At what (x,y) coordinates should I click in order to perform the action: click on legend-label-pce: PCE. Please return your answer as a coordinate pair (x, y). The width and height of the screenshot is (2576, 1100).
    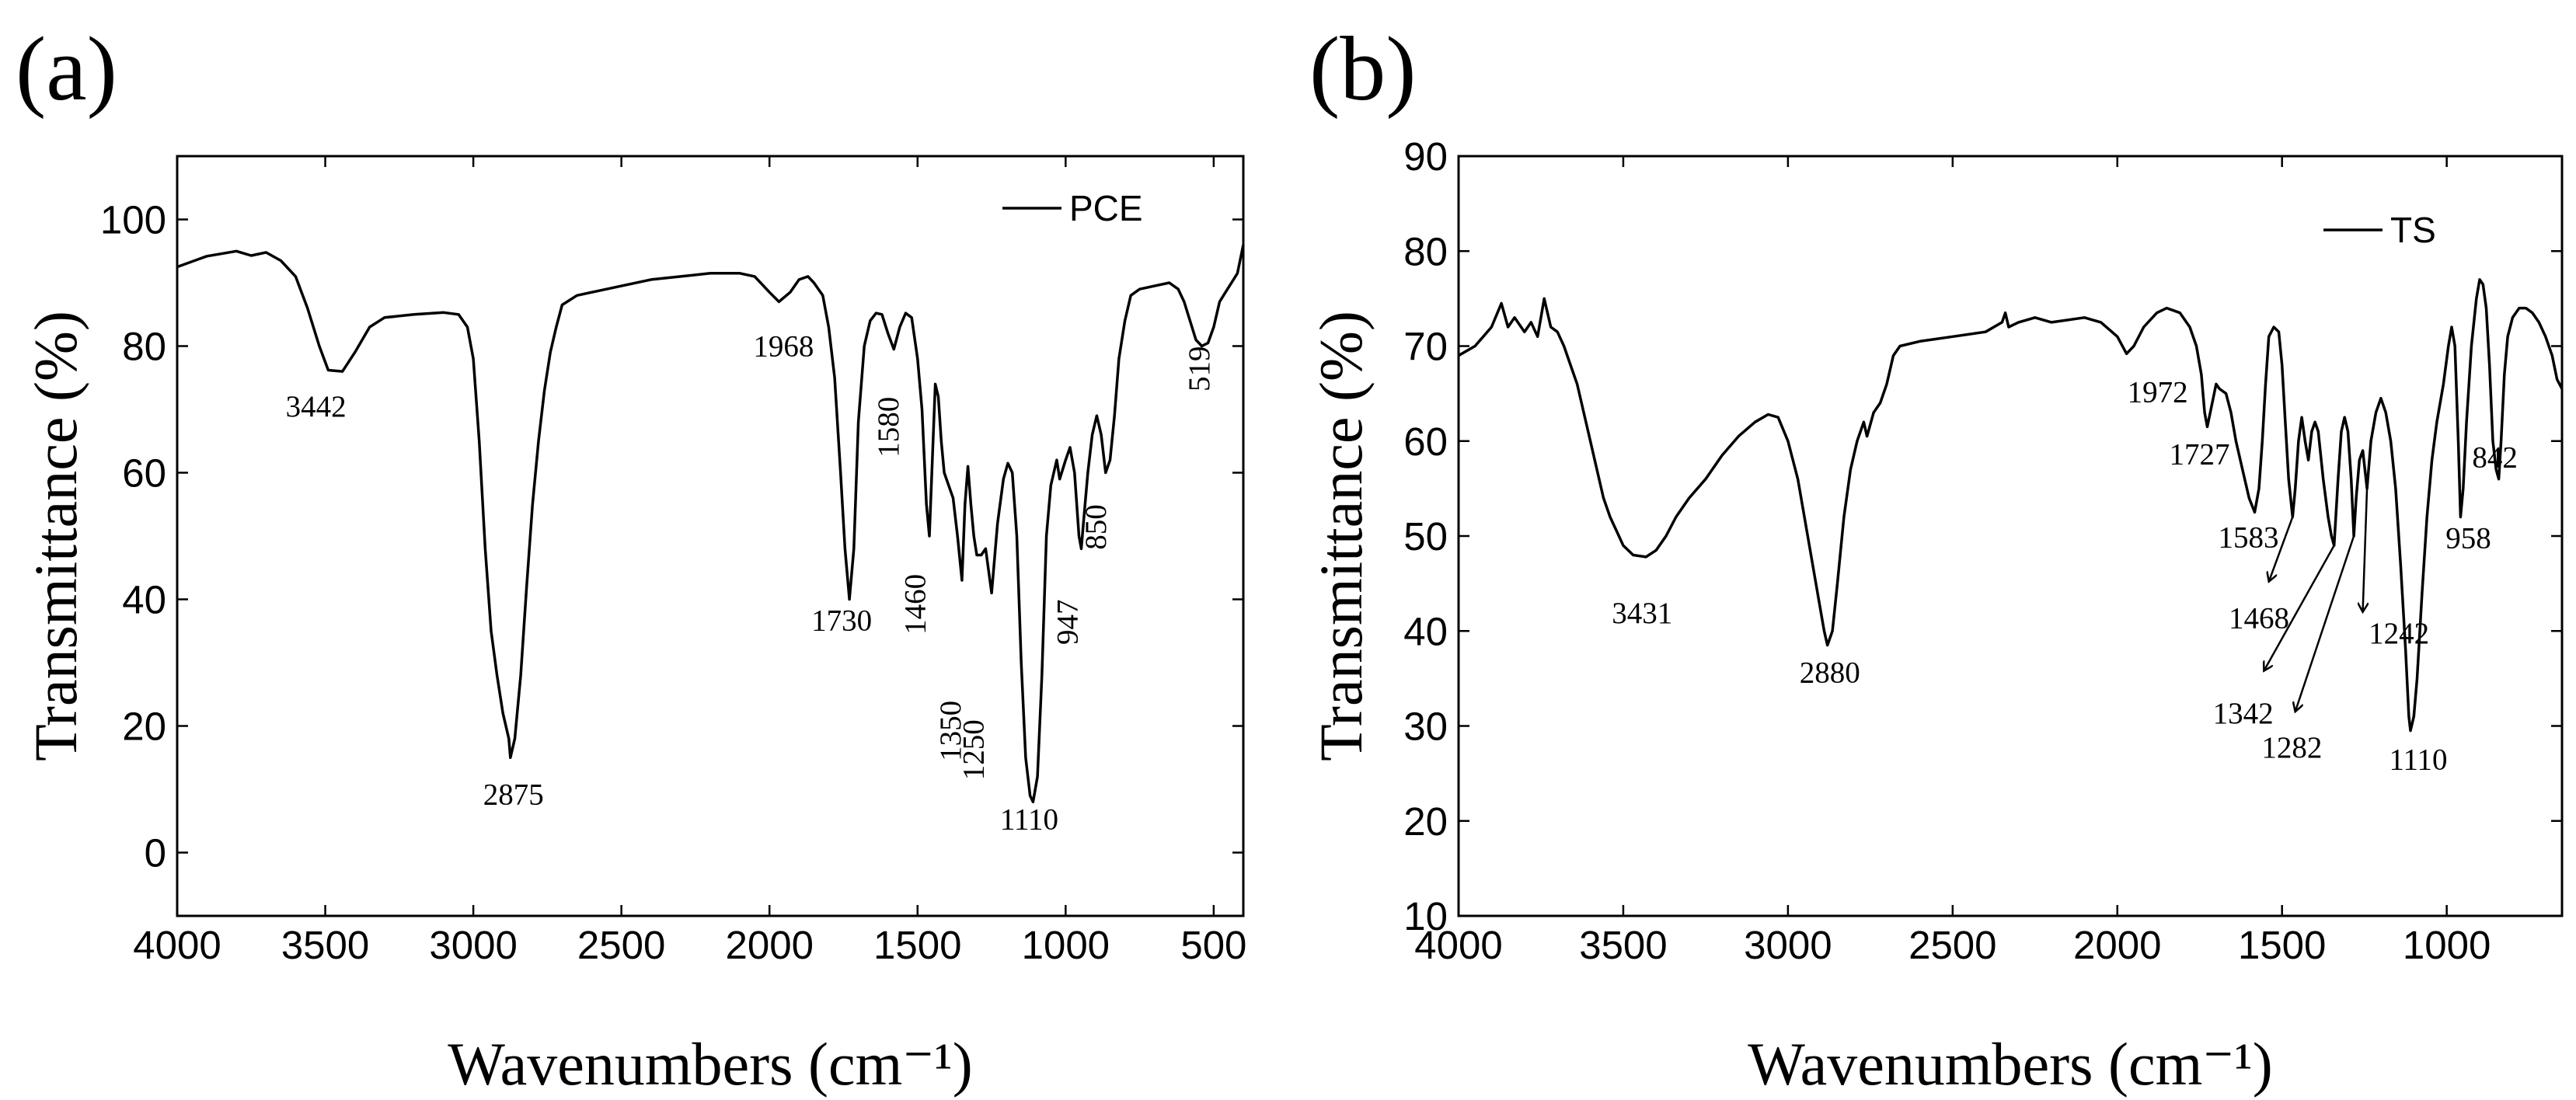
    Looking at the image, I should click on (1106, 208).